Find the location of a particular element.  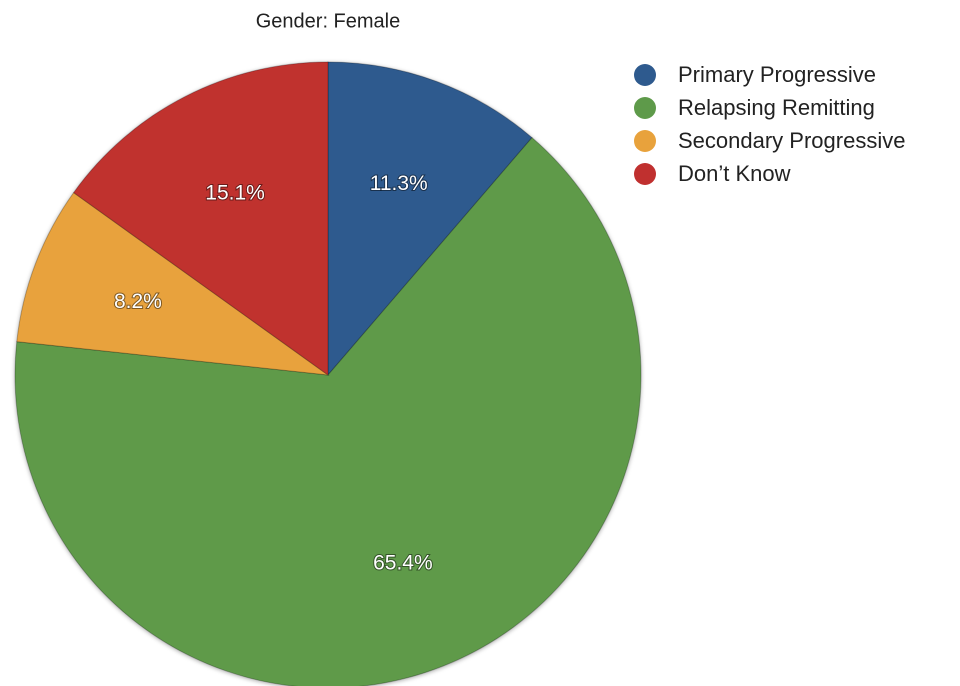

chart-title: Gender: Female is located at coordinates (328, 21).